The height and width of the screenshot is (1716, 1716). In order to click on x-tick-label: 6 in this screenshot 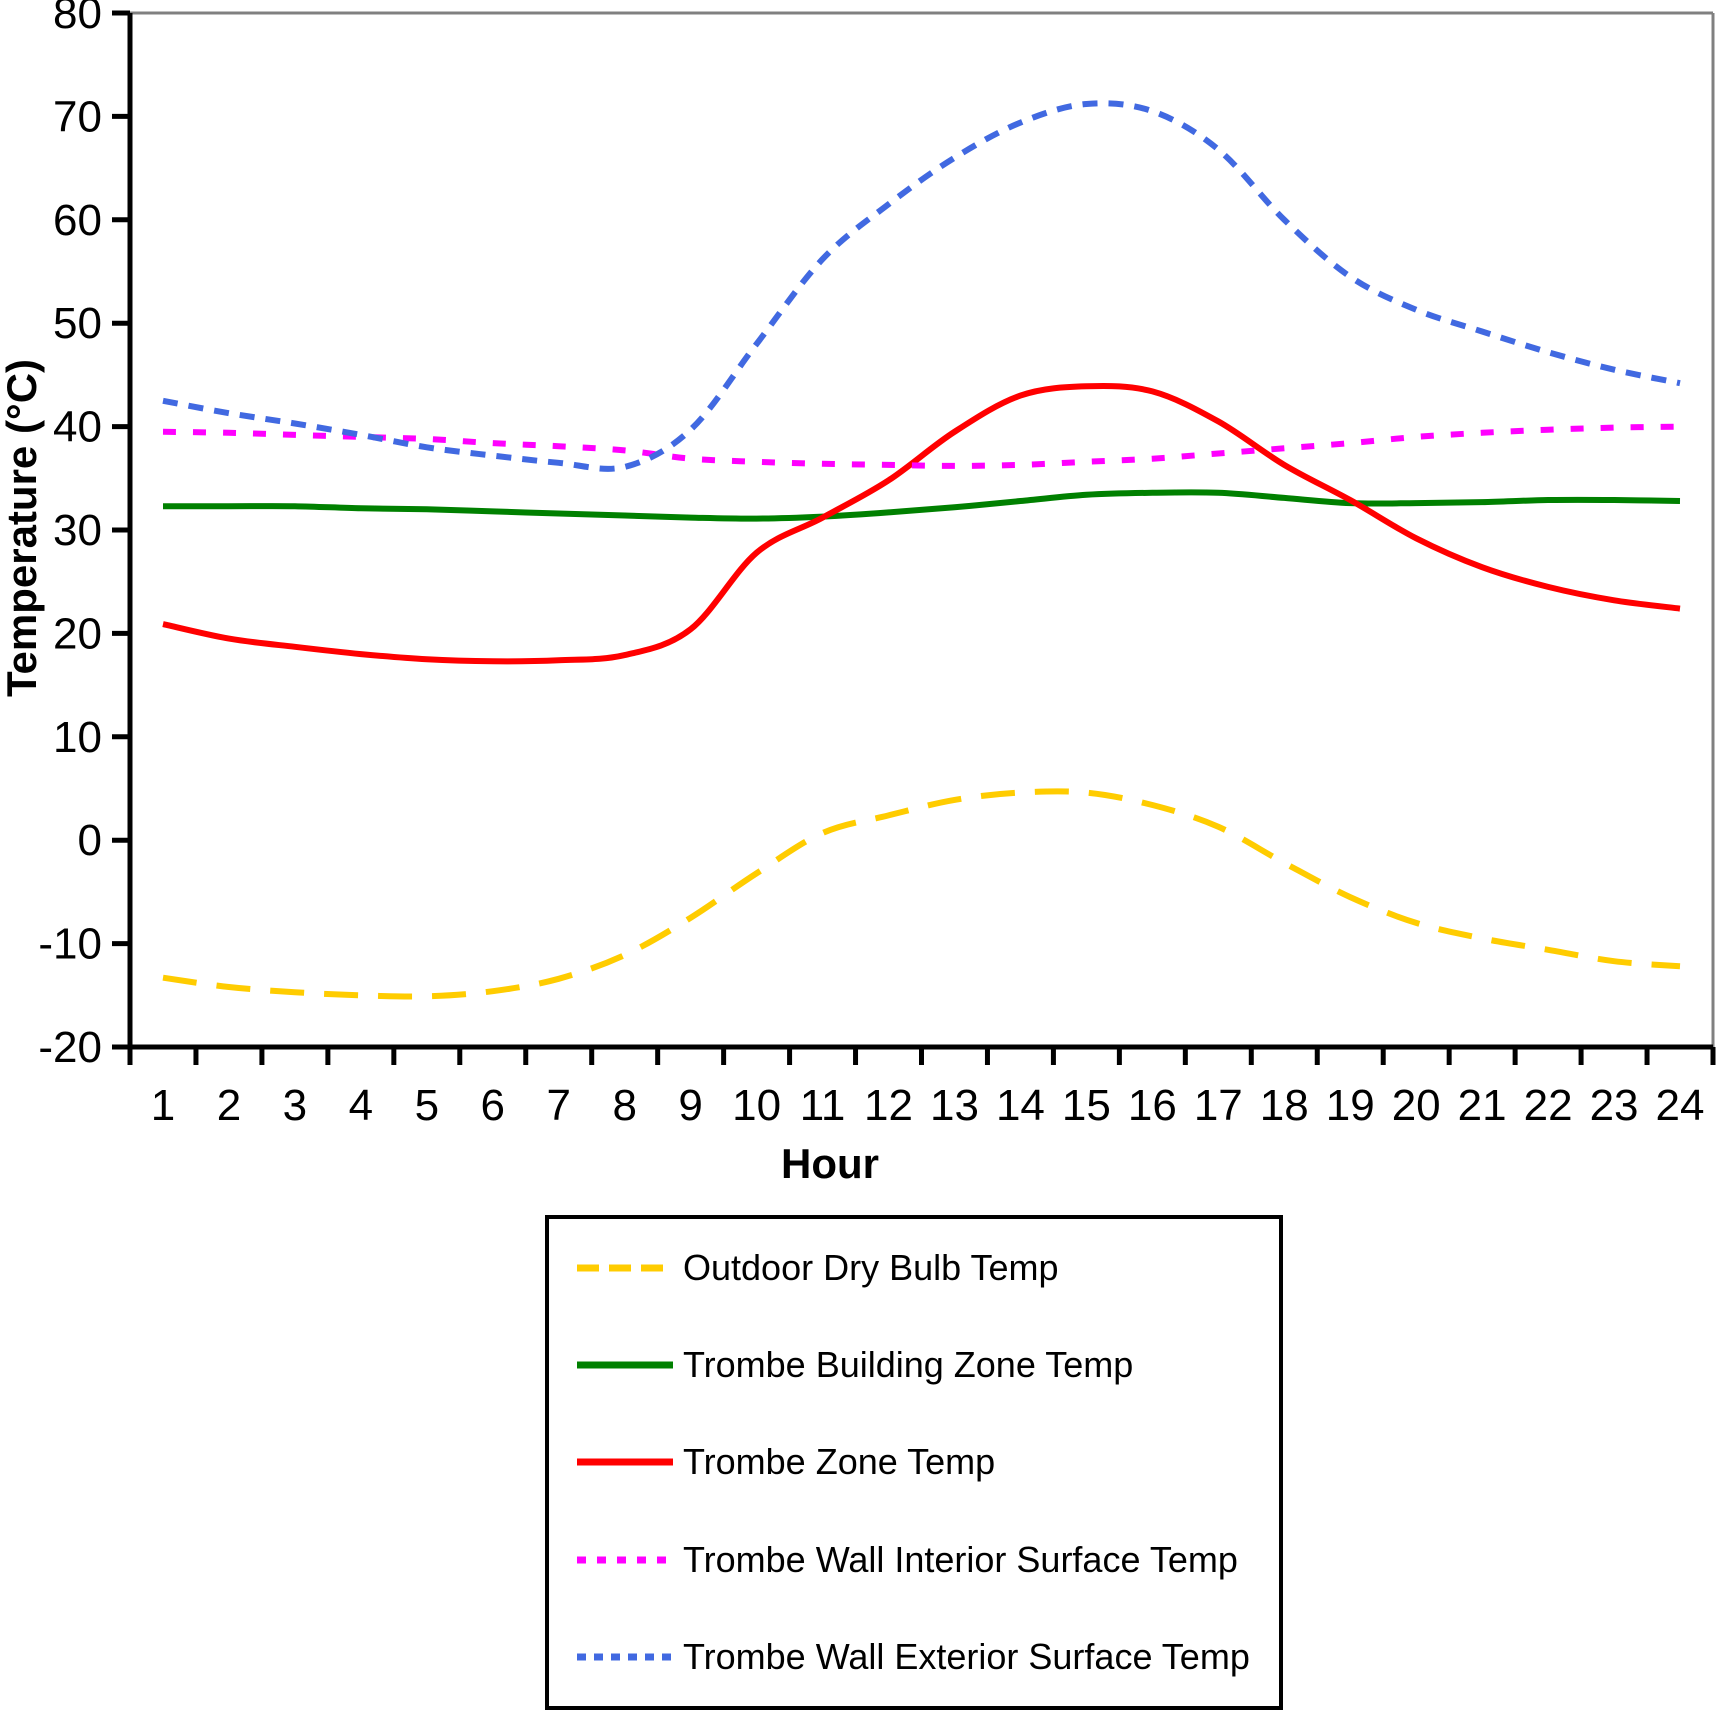, I will do `click(493, 1105)`.